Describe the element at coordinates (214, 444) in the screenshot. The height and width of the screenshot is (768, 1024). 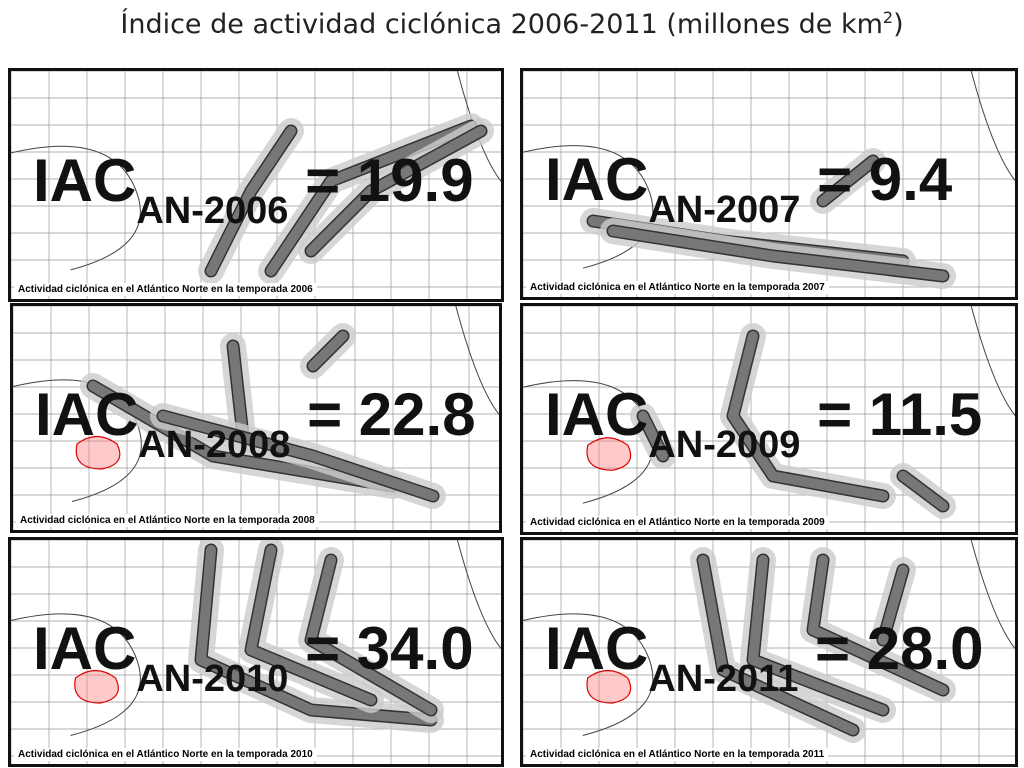
I see `index-subscript: AN-2008` at that location.